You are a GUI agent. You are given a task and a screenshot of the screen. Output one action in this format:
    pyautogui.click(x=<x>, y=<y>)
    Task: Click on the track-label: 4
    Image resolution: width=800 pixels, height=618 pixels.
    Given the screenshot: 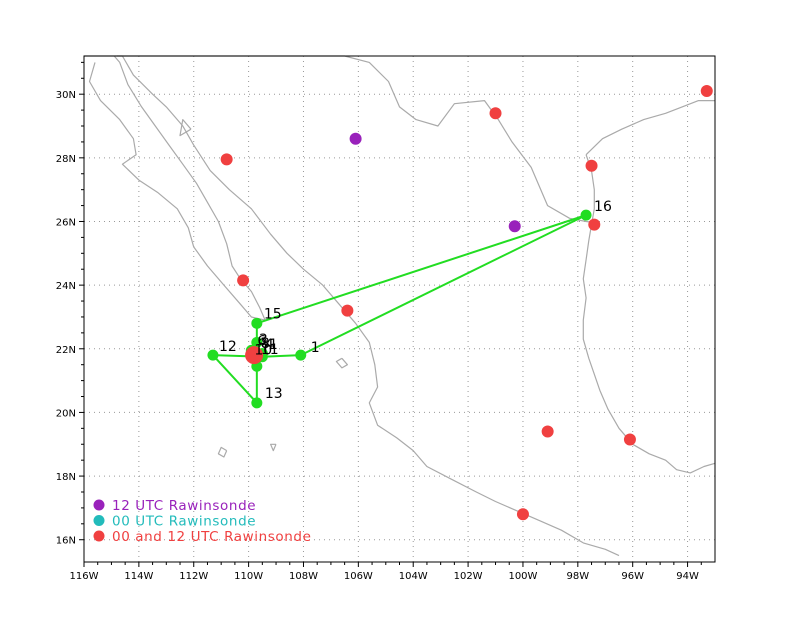 What is the action you would take?
    pyautogui.click(x=269, y=345)
    